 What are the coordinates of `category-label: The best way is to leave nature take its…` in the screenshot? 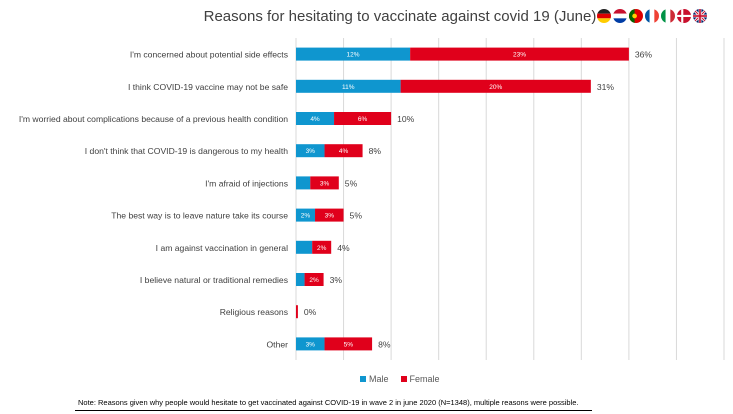 It's located at (199, 216).